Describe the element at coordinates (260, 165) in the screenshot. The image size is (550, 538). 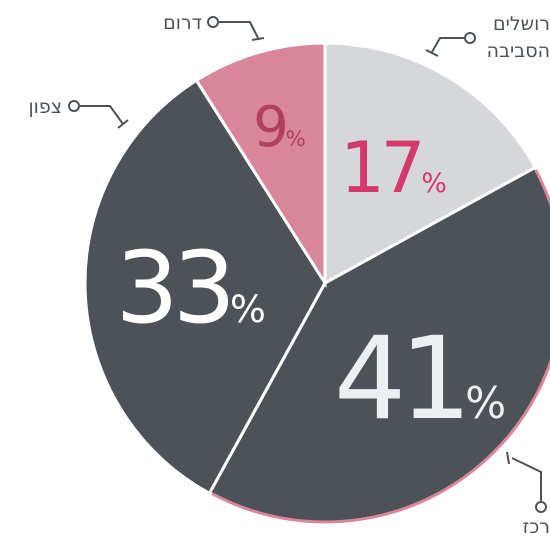
I see `slice` at that location.